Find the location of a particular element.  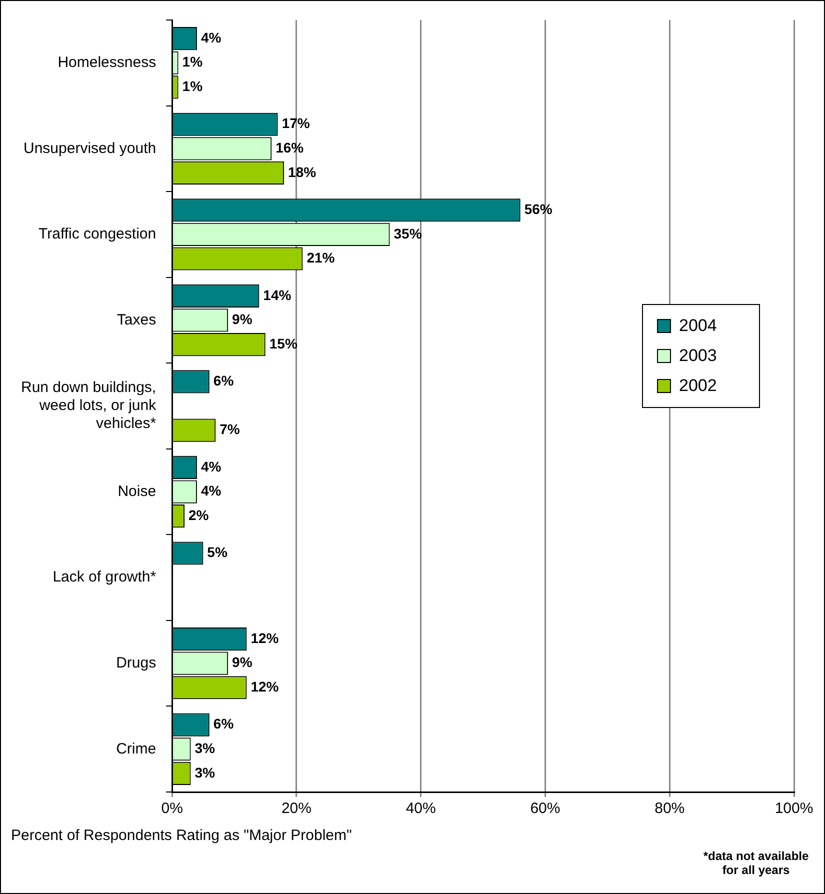

y-tick-label: Noise is located at coordinates (137, 491).